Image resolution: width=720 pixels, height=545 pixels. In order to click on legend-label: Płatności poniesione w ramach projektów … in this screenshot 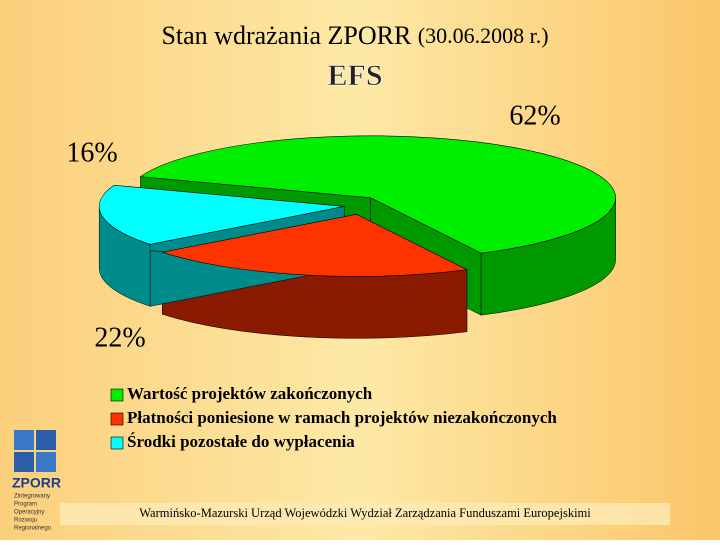, I will do `click(342, 417)`.